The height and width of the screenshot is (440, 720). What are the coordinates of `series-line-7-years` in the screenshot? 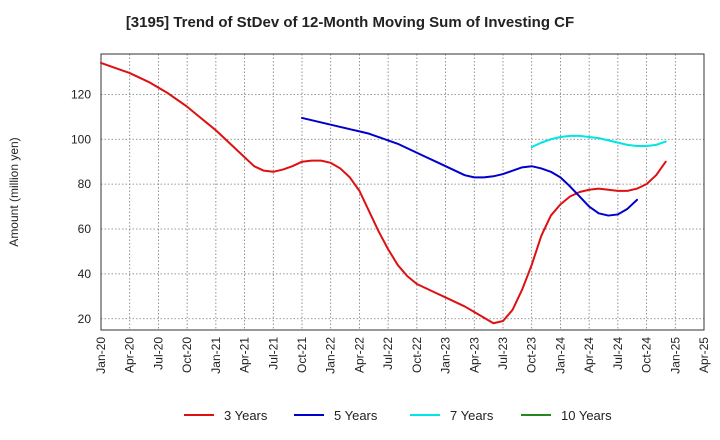 It's located at (598, 141).